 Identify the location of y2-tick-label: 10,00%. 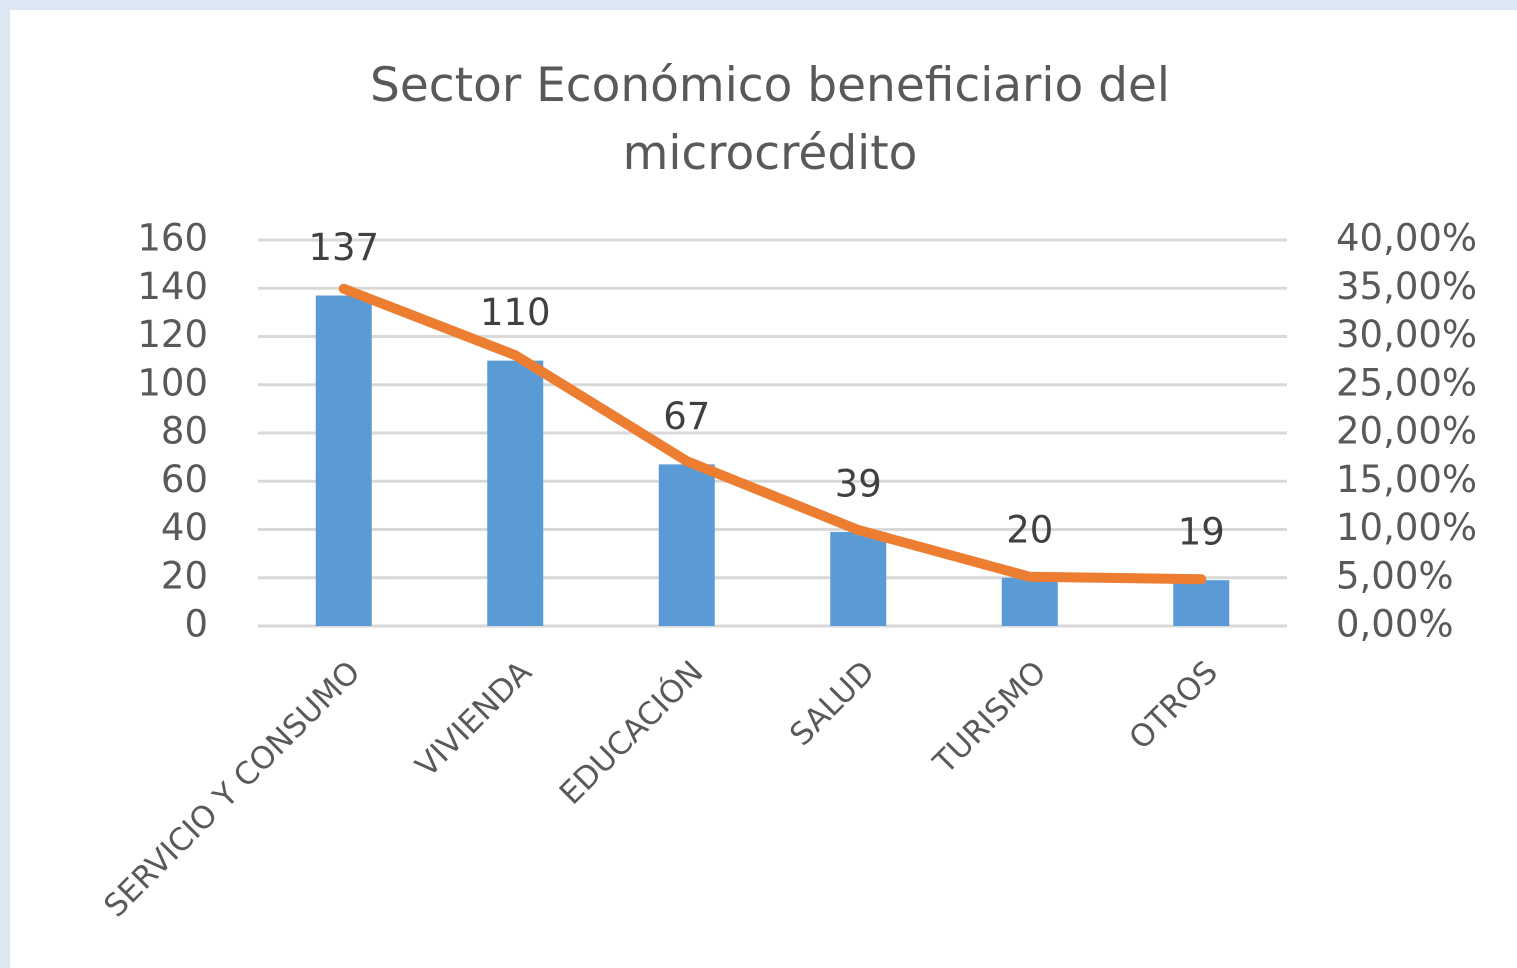
(1406, 527).